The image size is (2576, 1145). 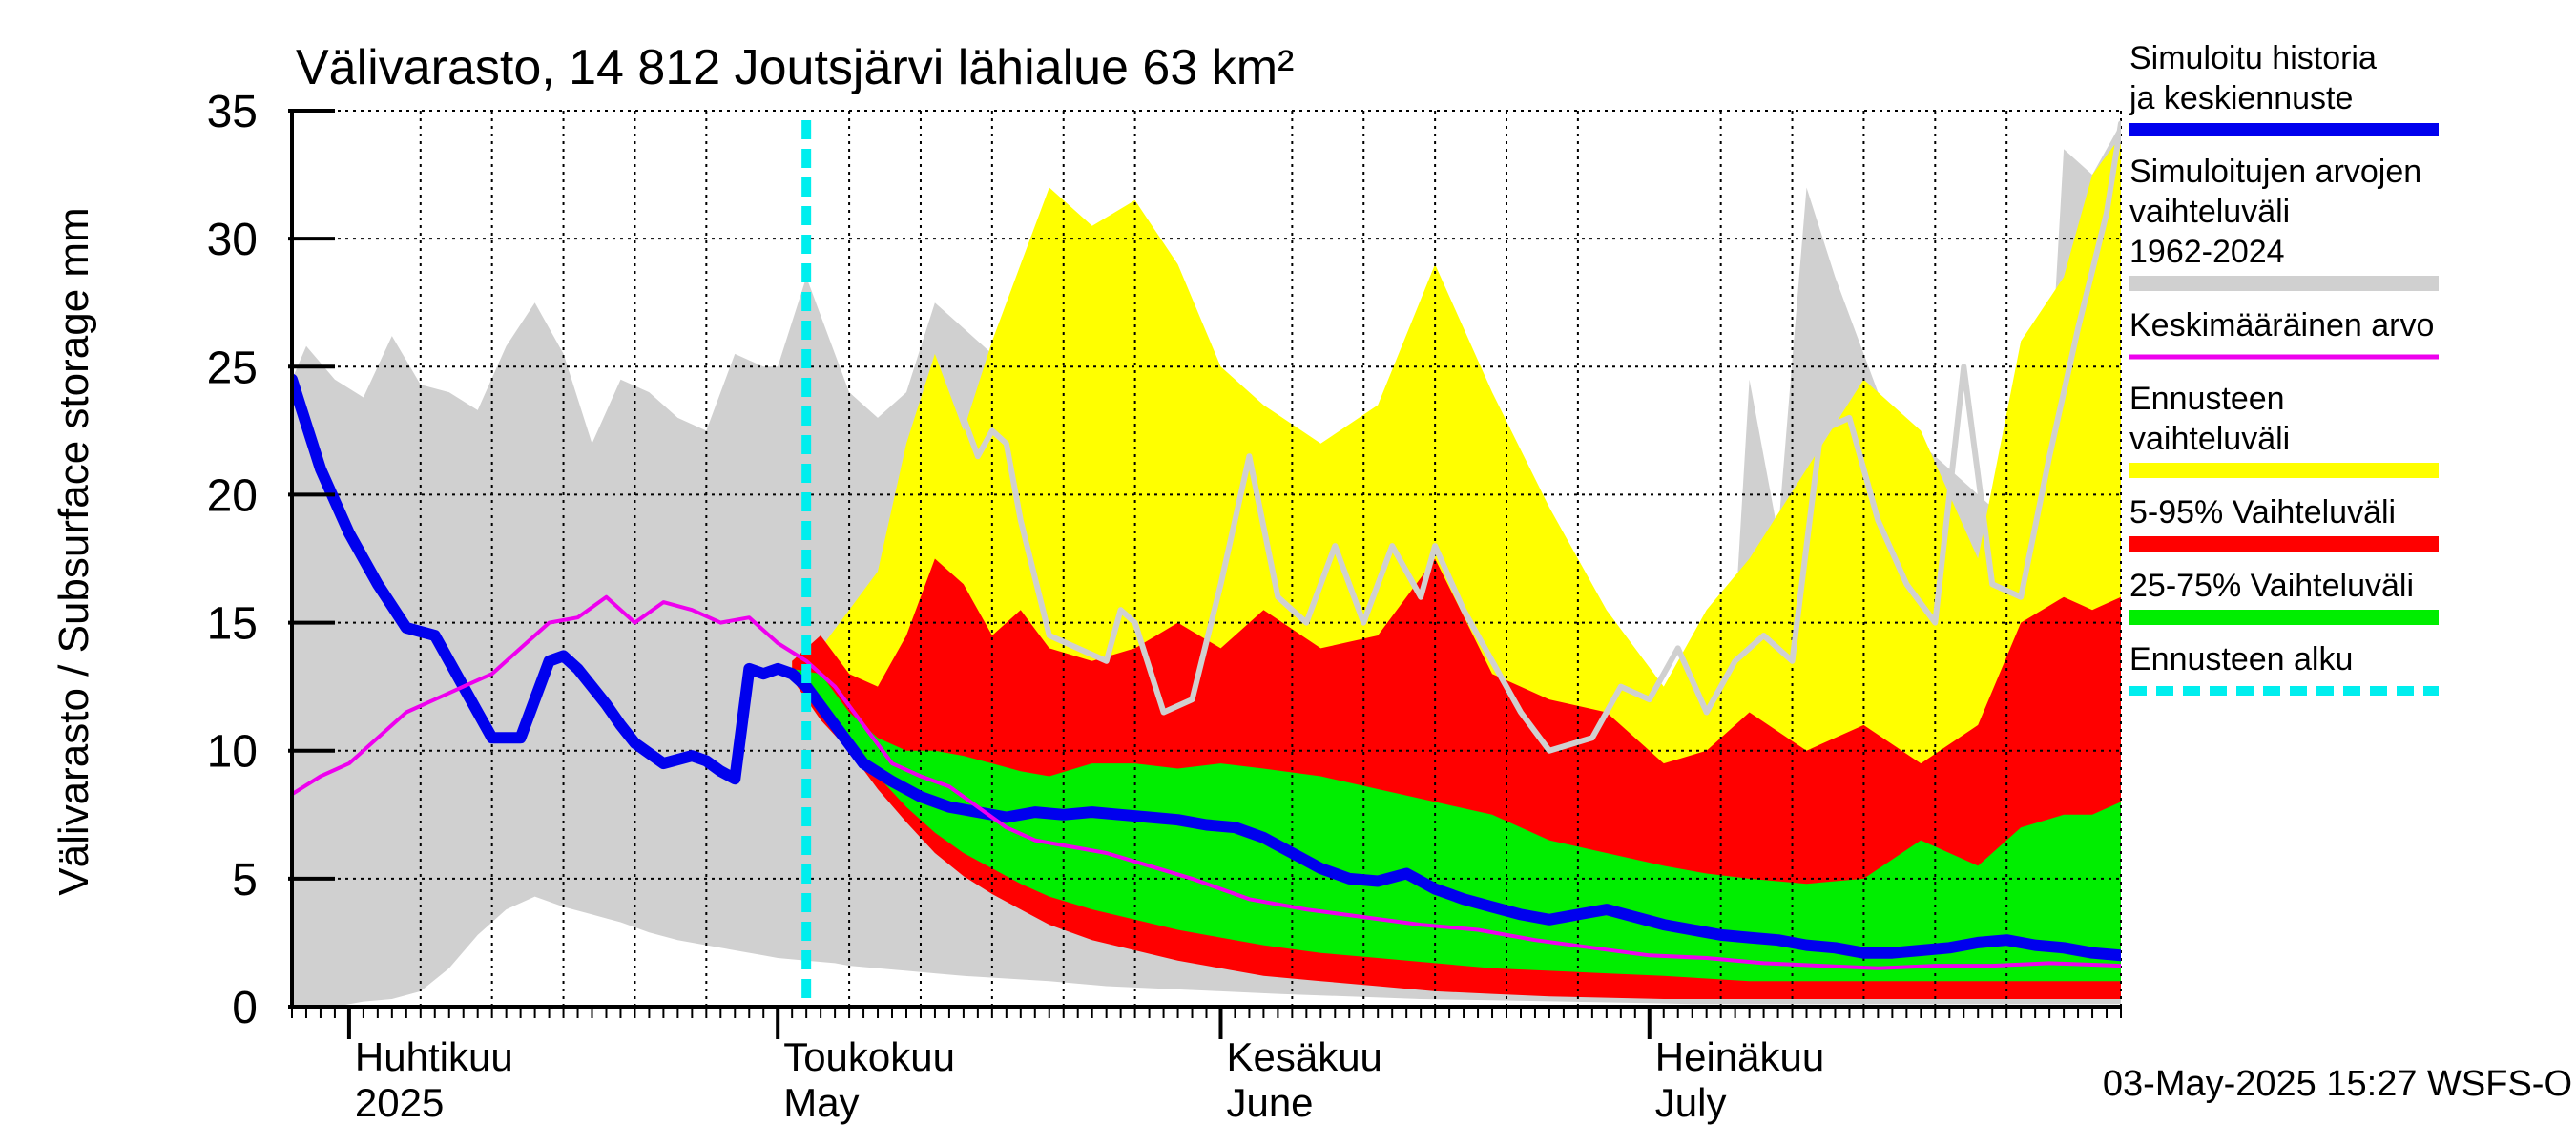 I want to click on y-tick-label: 15, so click(x=232, y=624).